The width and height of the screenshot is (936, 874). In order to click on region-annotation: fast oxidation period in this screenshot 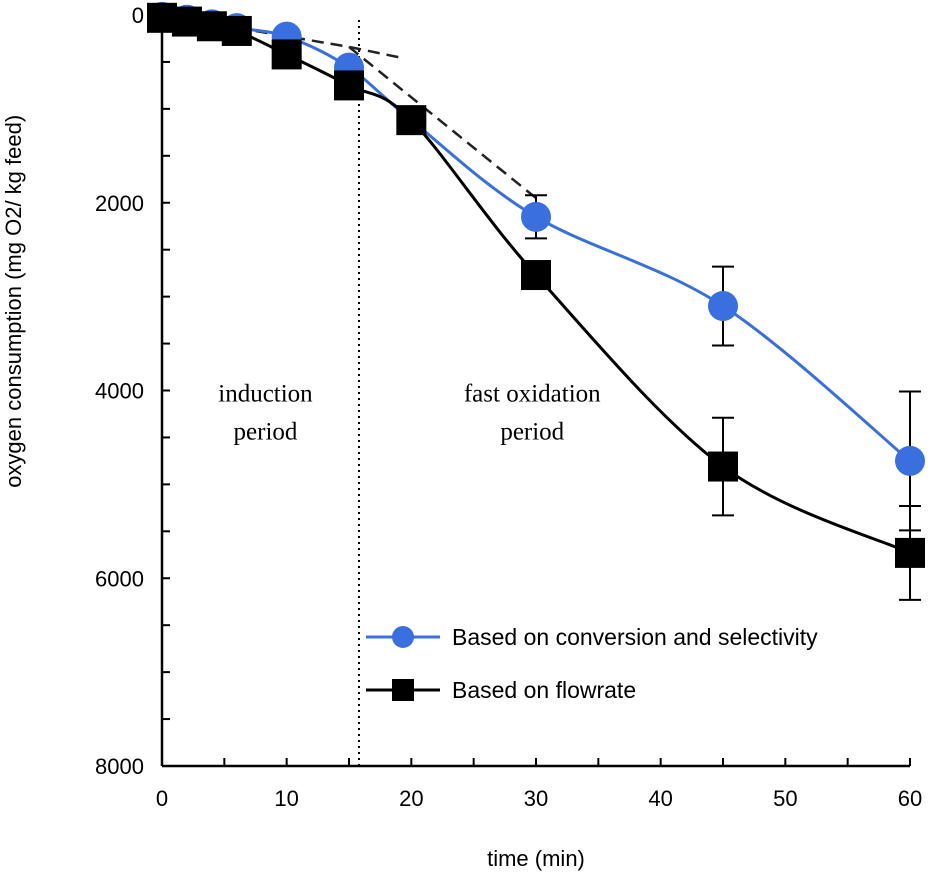, I will do `click(532, 412)`.